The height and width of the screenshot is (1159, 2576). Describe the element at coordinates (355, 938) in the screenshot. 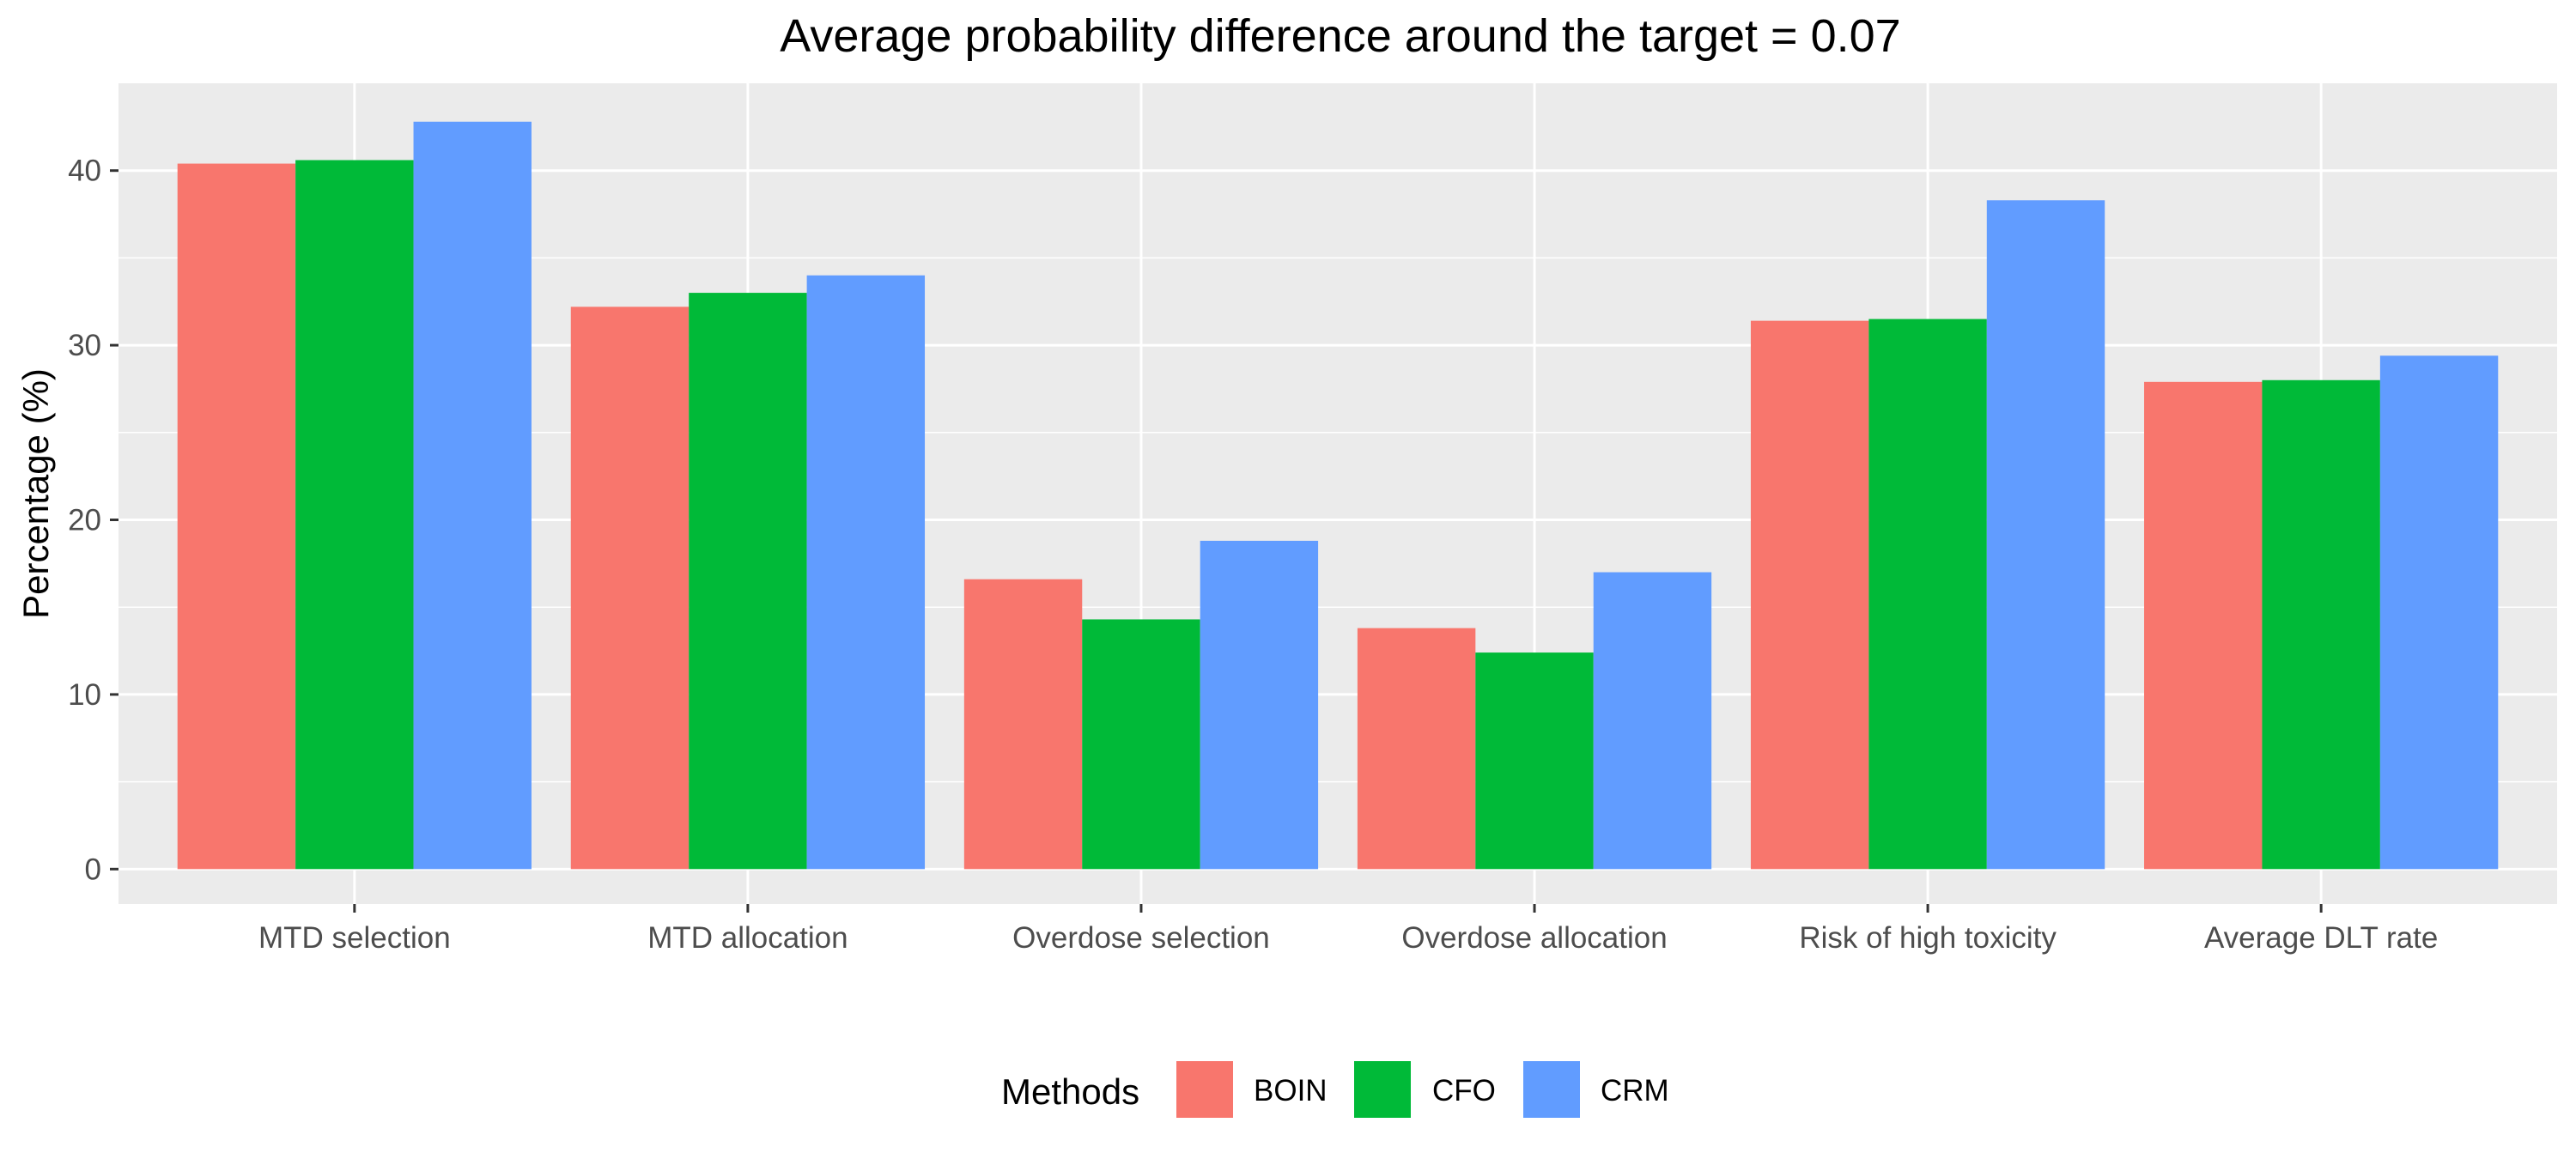

I see `x-tick-label: MTD selection` at that location.